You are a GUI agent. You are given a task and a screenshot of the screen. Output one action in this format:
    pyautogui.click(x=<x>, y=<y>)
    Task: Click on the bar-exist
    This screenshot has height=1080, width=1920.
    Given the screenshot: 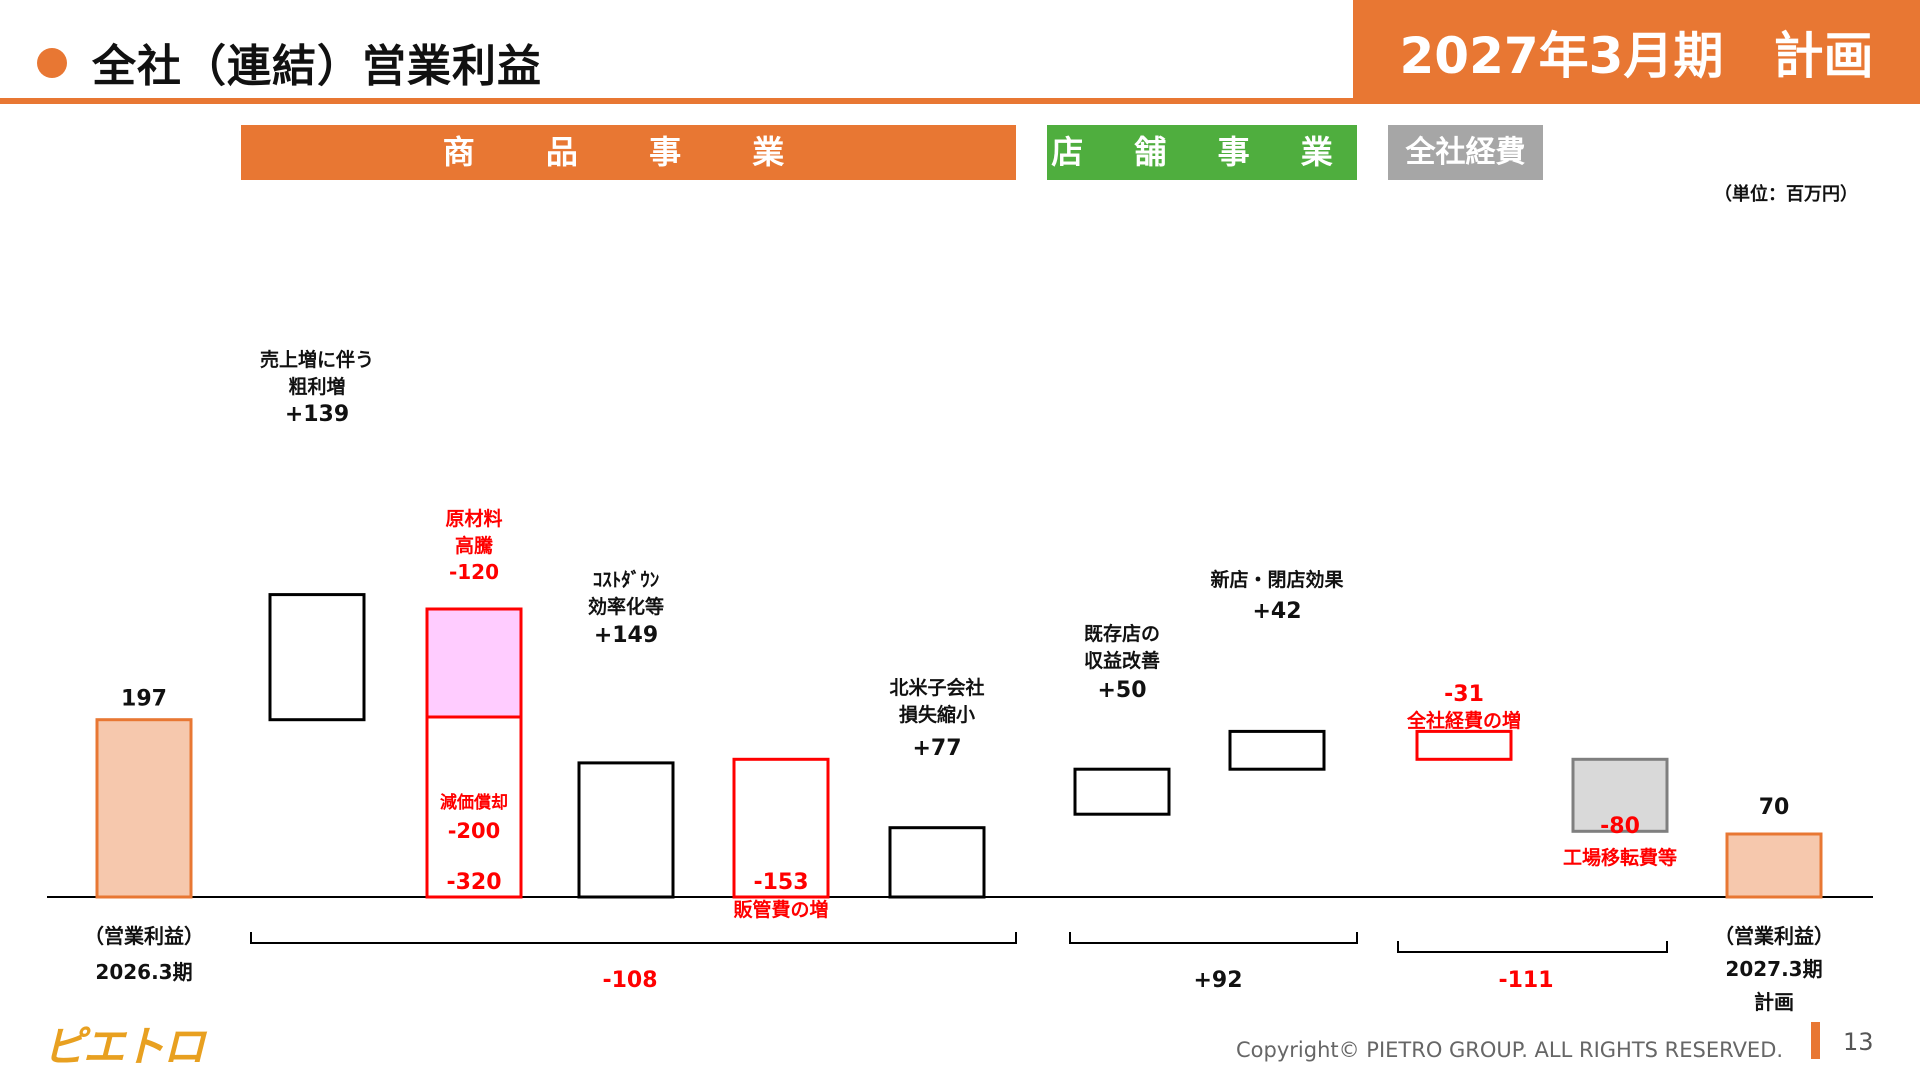 What is the action you would take?
    pyautogui.click(x=1122, y=791)
    